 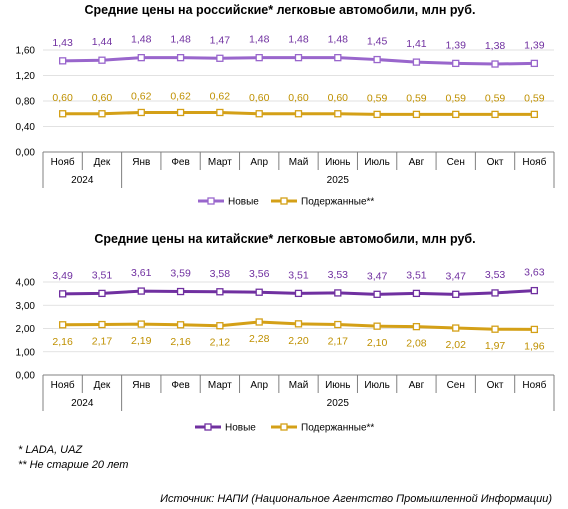 I want to click on chart2-data-label: 3,58, so click(x=220, y=274).